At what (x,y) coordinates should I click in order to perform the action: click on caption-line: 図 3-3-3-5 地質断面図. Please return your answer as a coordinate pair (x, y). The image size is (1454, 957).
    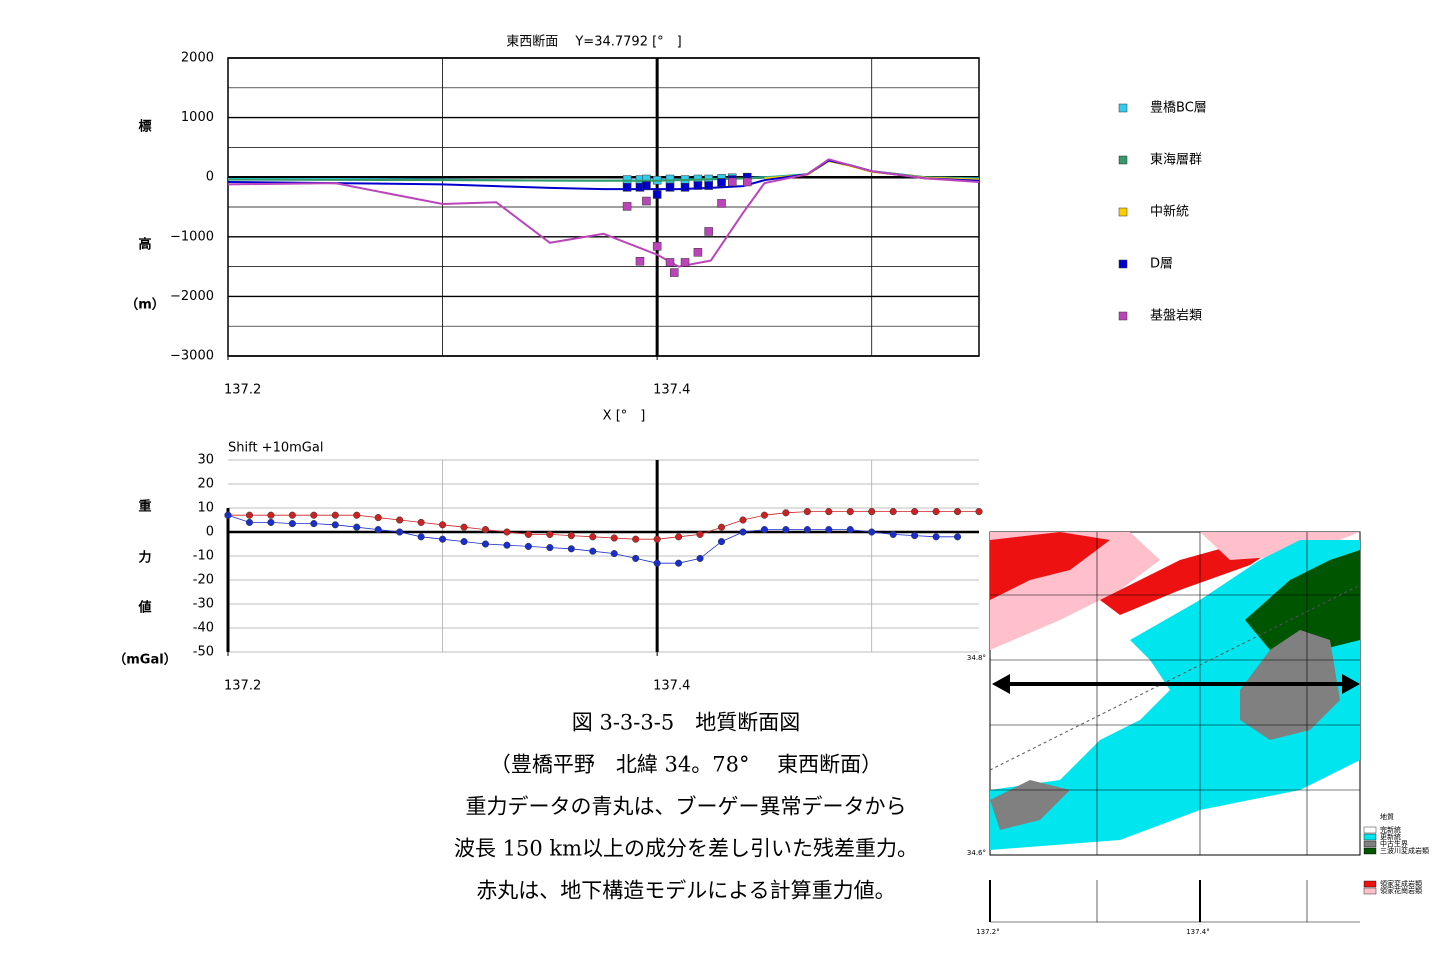
    Looking at the image, I should click on (686, 723).